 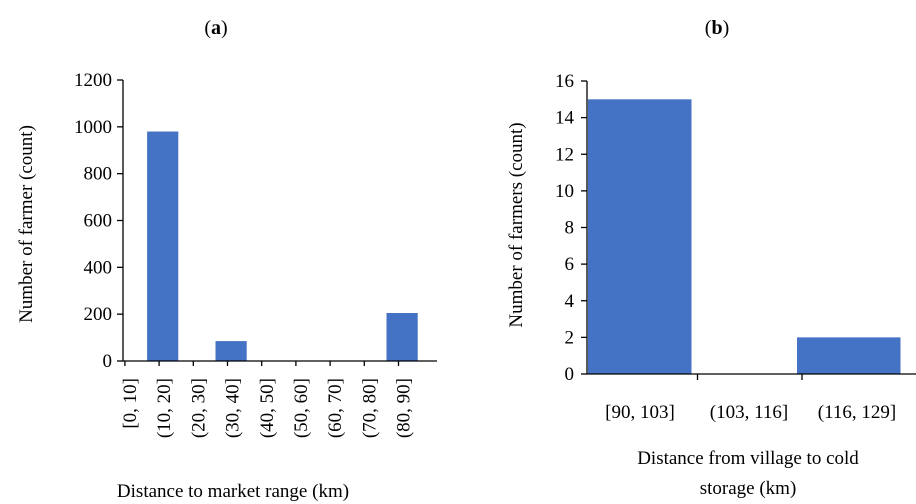 I want to click on y-tick-label-a: 200, so click(x=98, y=314).